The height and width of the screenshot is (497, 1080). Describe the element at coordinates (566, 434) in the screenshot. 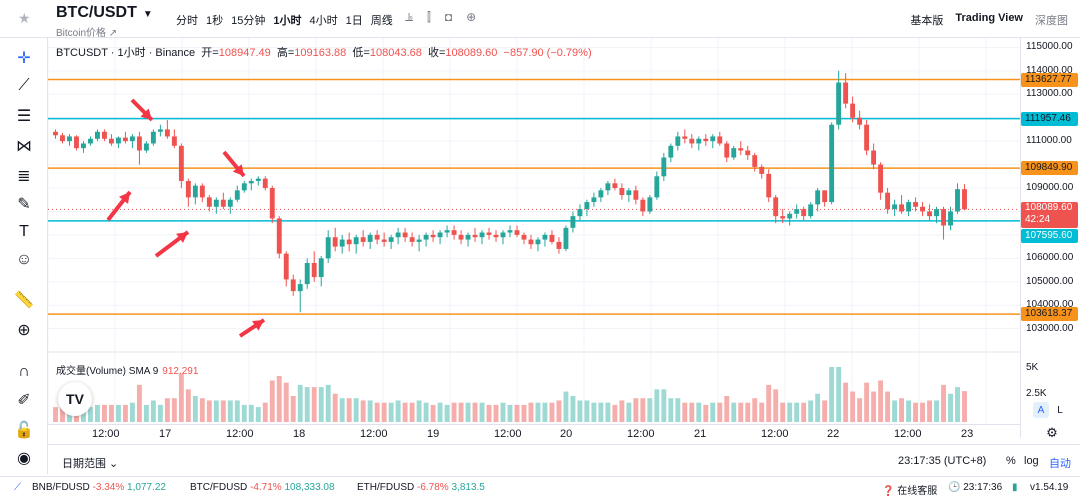

I see `time-tick: 20` at that location.